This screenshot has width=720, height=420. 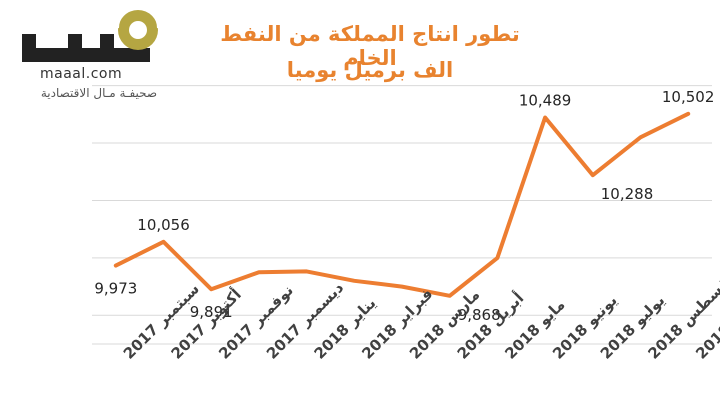 I want to click on logo-base-right, so click(x=132, y=55).